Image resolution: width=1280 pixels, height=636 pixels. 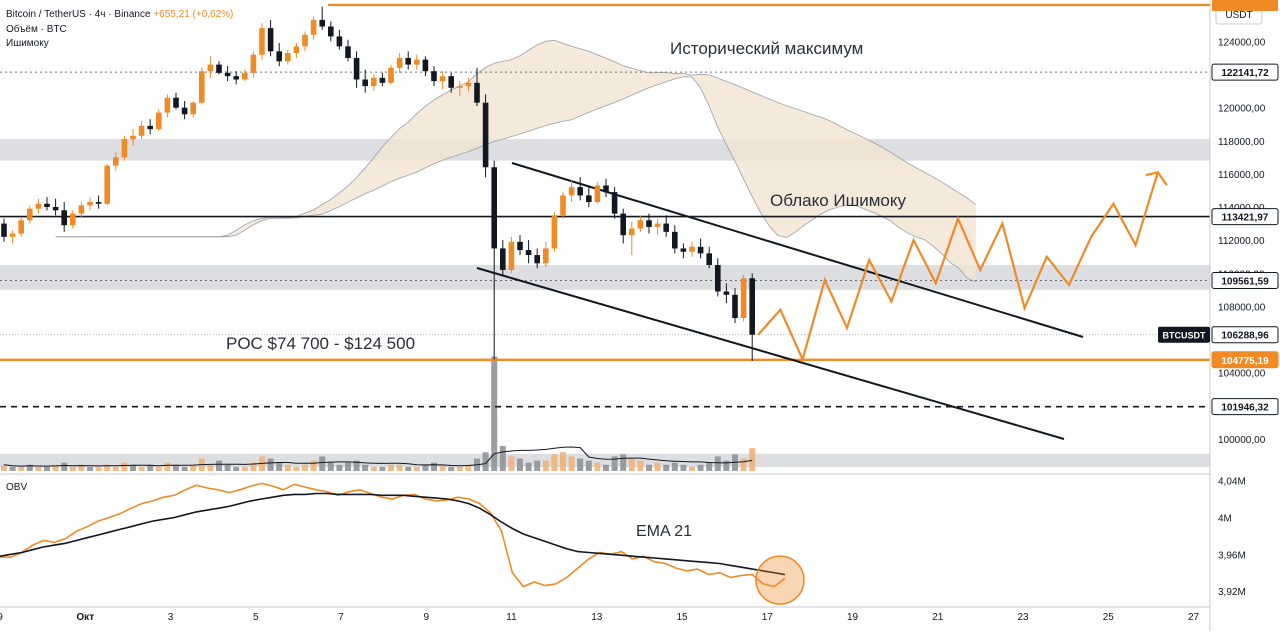 What do you see at coordinates (1245, 360) in the screenshot?
I see `price-label-5: 104775,19` at bounding box center [1245, 360].